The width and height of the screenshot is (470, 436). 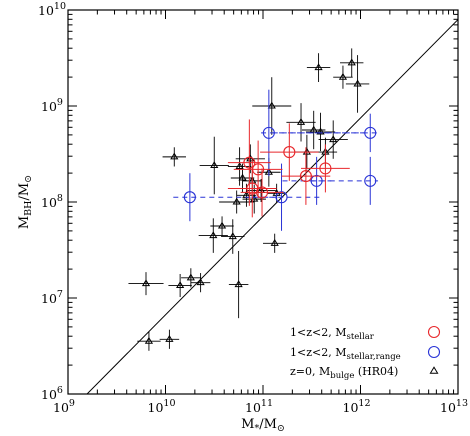 I want to click on y-tick-label: 10¹⁰, so click(x=52, y=9).